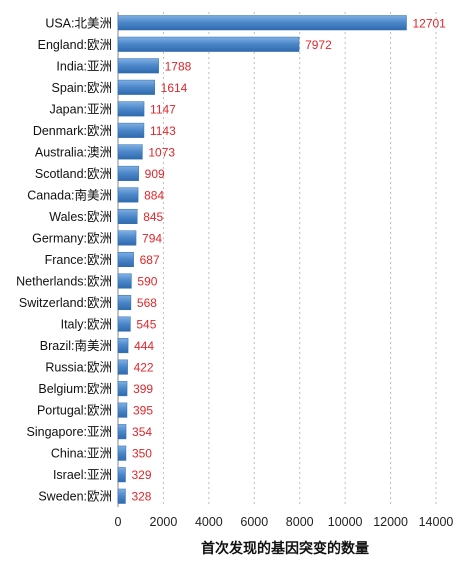  I want to click on category-label: Belgium:欧洲, so click(75, 389).